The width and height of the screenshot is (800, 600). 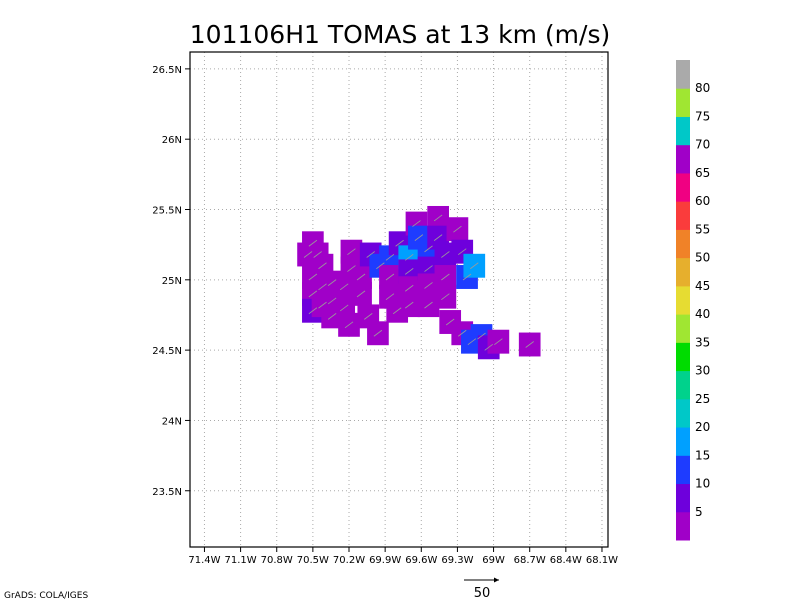 What do you see at coordinates (457, 560) in the screenshot?
I see `x-tick-label: 69.3W` at bounding box center [457, 560].